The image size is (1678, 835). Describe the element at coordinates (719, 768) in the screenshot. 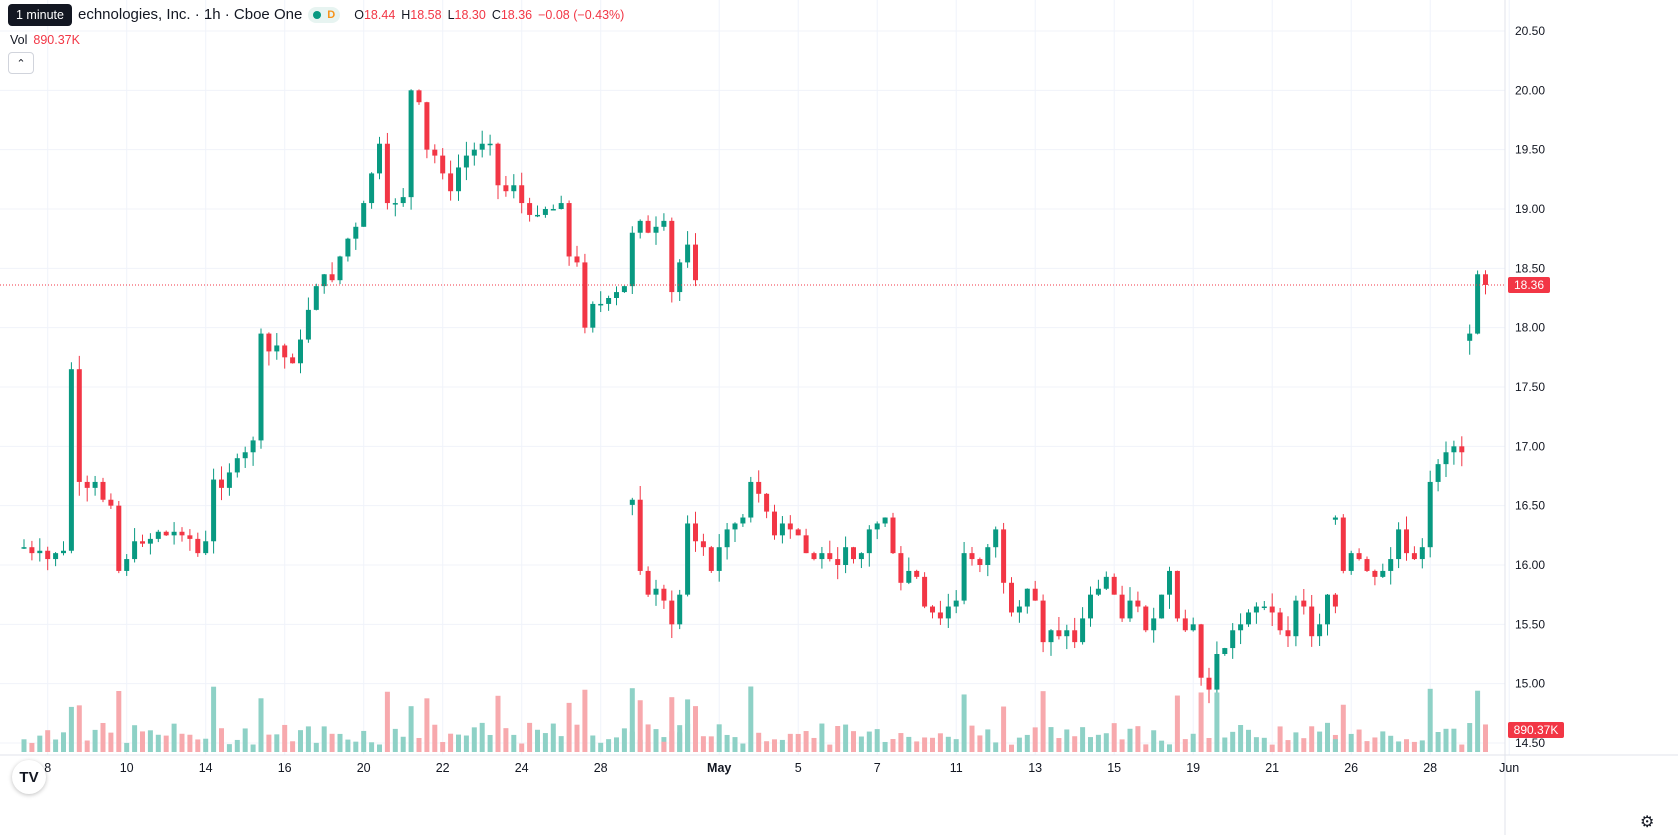

I see `time-tick-label: May` at that location.